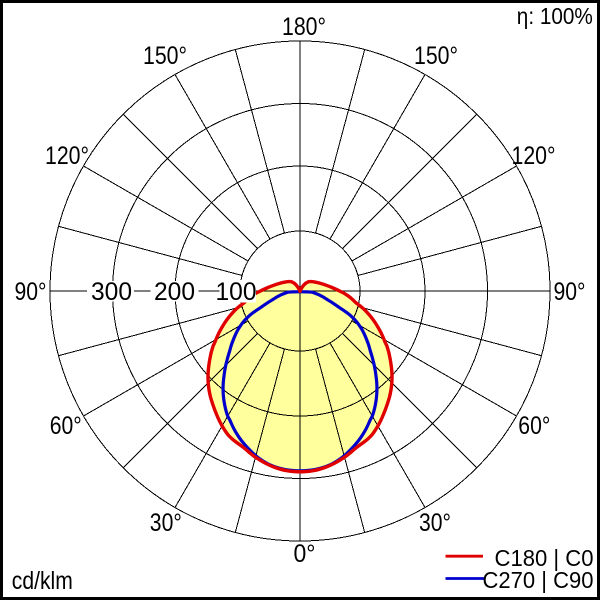 This screenshot has width=600, height=600. What do you see at coordinates (174, 292) in the screenshot?
I see `svg-text: 200` at bounding box center [174, 292].